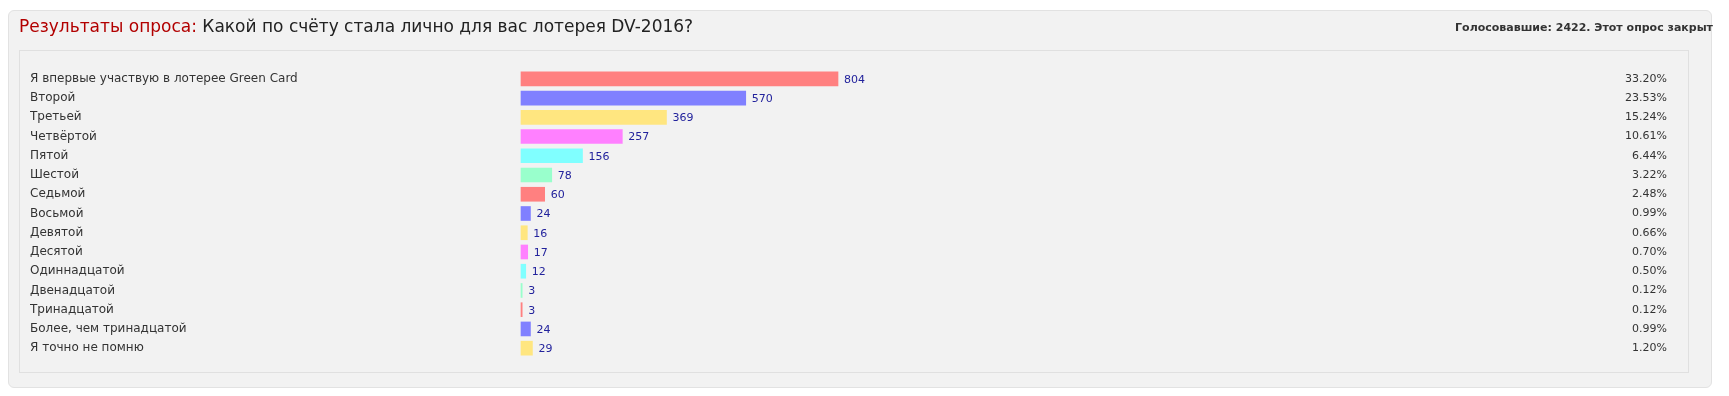  I want to click on y-tick-label: Девятой, so click(57, 231).